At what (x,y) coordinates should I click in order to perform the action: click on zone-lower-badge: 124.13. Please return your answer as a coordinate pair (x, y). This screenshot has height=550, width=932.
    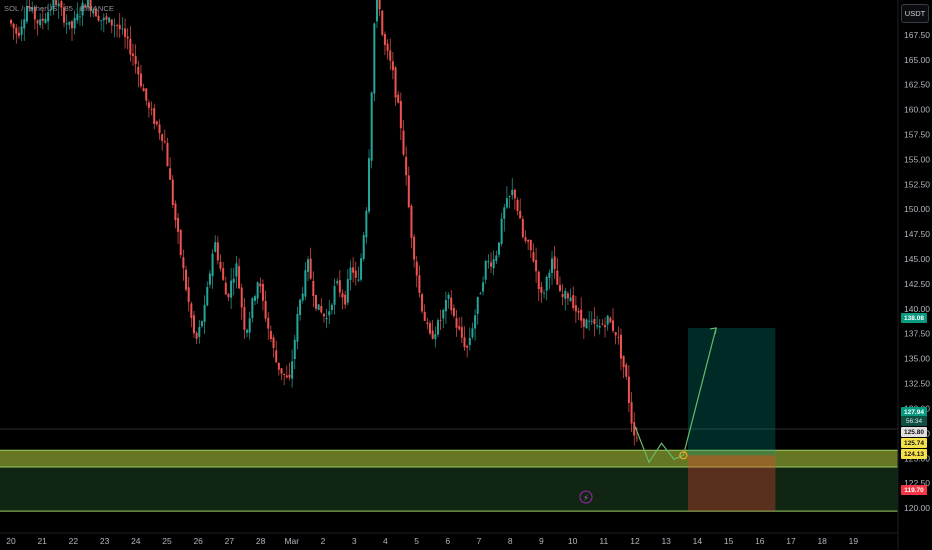
    Looking at the image, I should click on (914, 454).